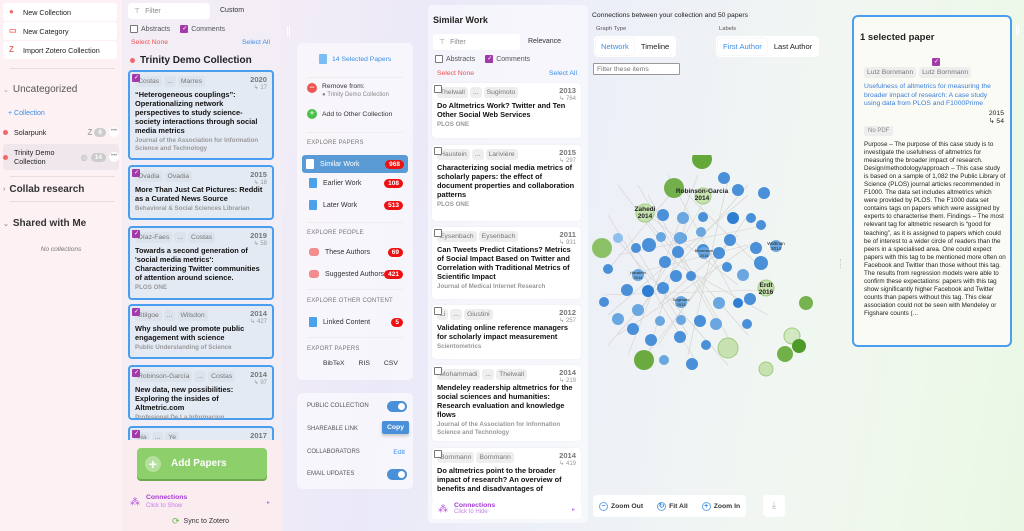 The width and height of the screenshot is (1024, 531). I want to click on first-author-option: First Author, so click(742, 46).